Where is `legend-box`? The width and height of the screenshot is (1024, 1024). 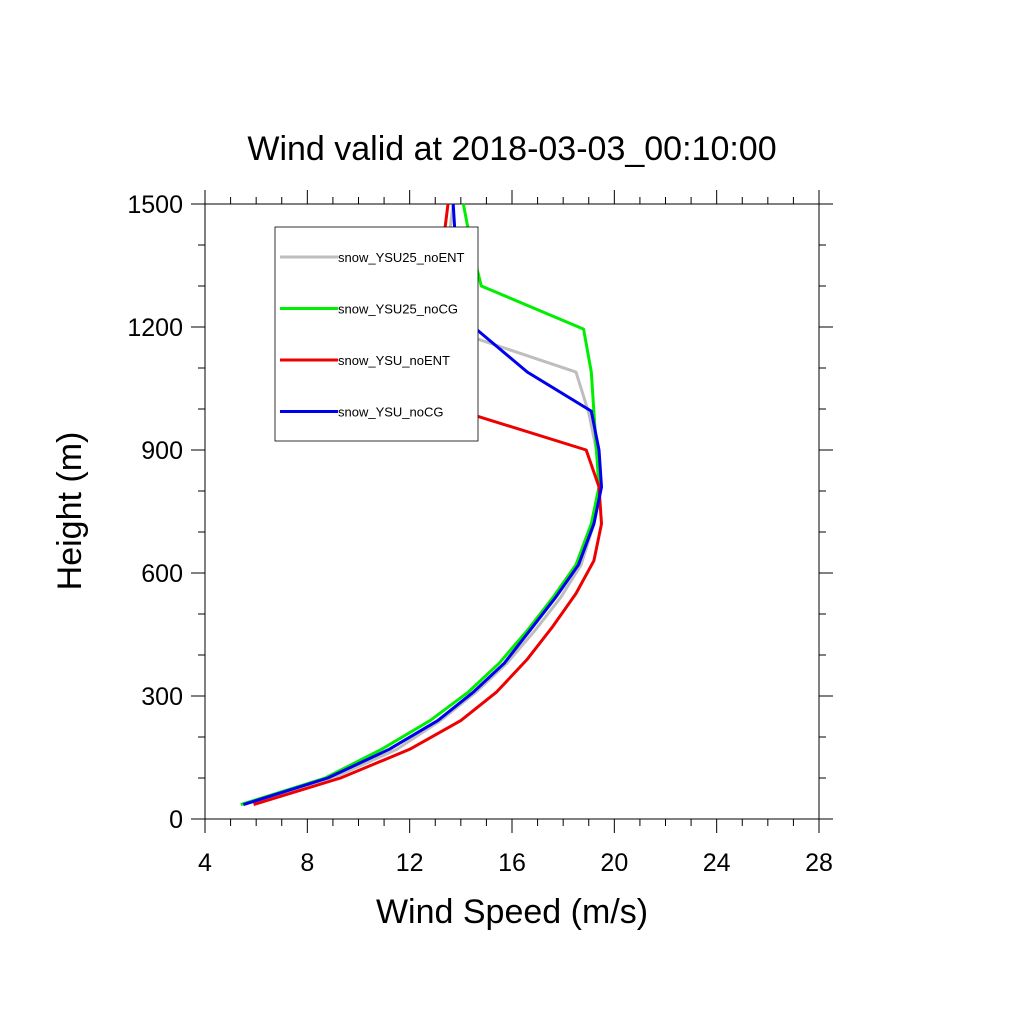 legend-box is located at coordinates (376, 334).